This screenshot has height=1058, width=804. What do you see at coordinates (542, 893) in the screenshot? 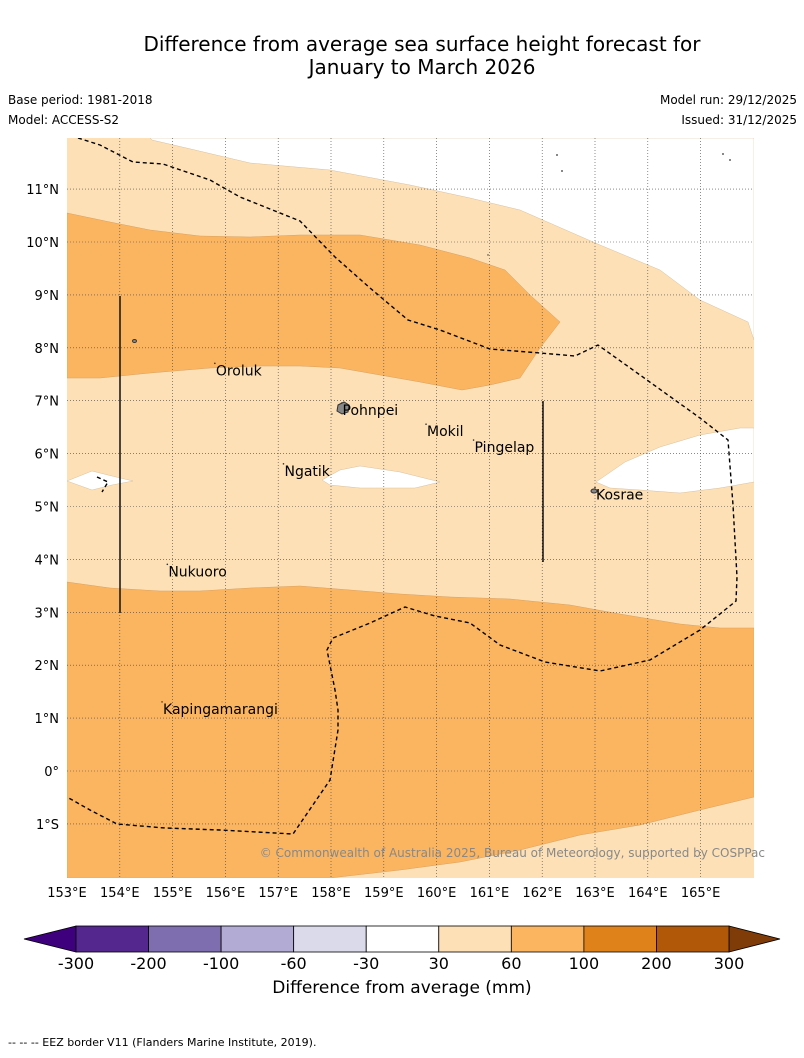
I see `lon-tick-label: 162°E` at bounding box center [542, 893].